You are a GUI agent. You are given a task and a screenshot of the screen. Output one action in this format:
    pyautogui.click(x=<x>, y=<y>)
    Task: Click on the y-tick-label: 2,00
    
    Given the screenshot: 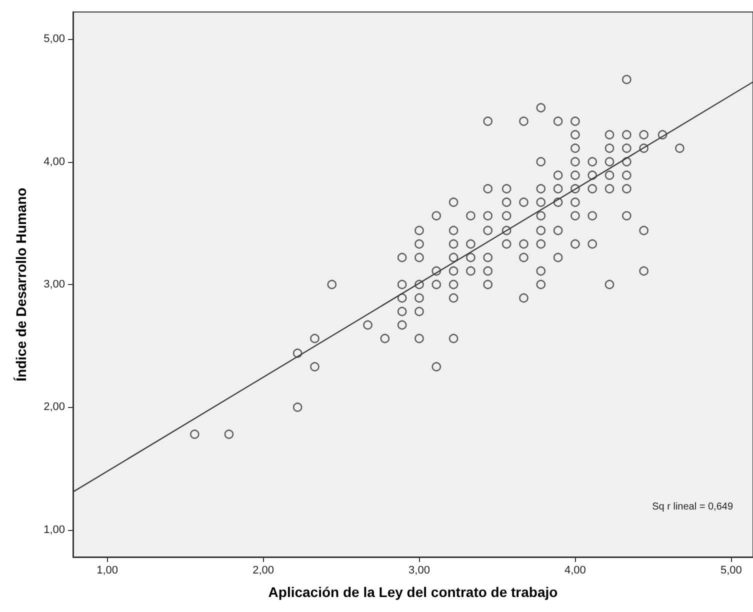 What is the action you would take?
    pyautogui.click(x=54, y=407)
    